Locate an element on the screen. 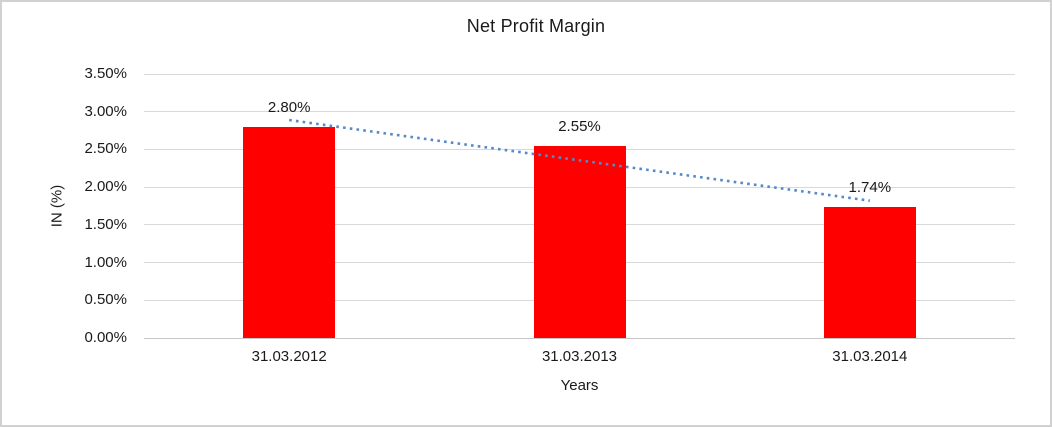 This screenshot has height=427, width=1052. y-tick-label: 1.50% is located at coordinates (105, 224).